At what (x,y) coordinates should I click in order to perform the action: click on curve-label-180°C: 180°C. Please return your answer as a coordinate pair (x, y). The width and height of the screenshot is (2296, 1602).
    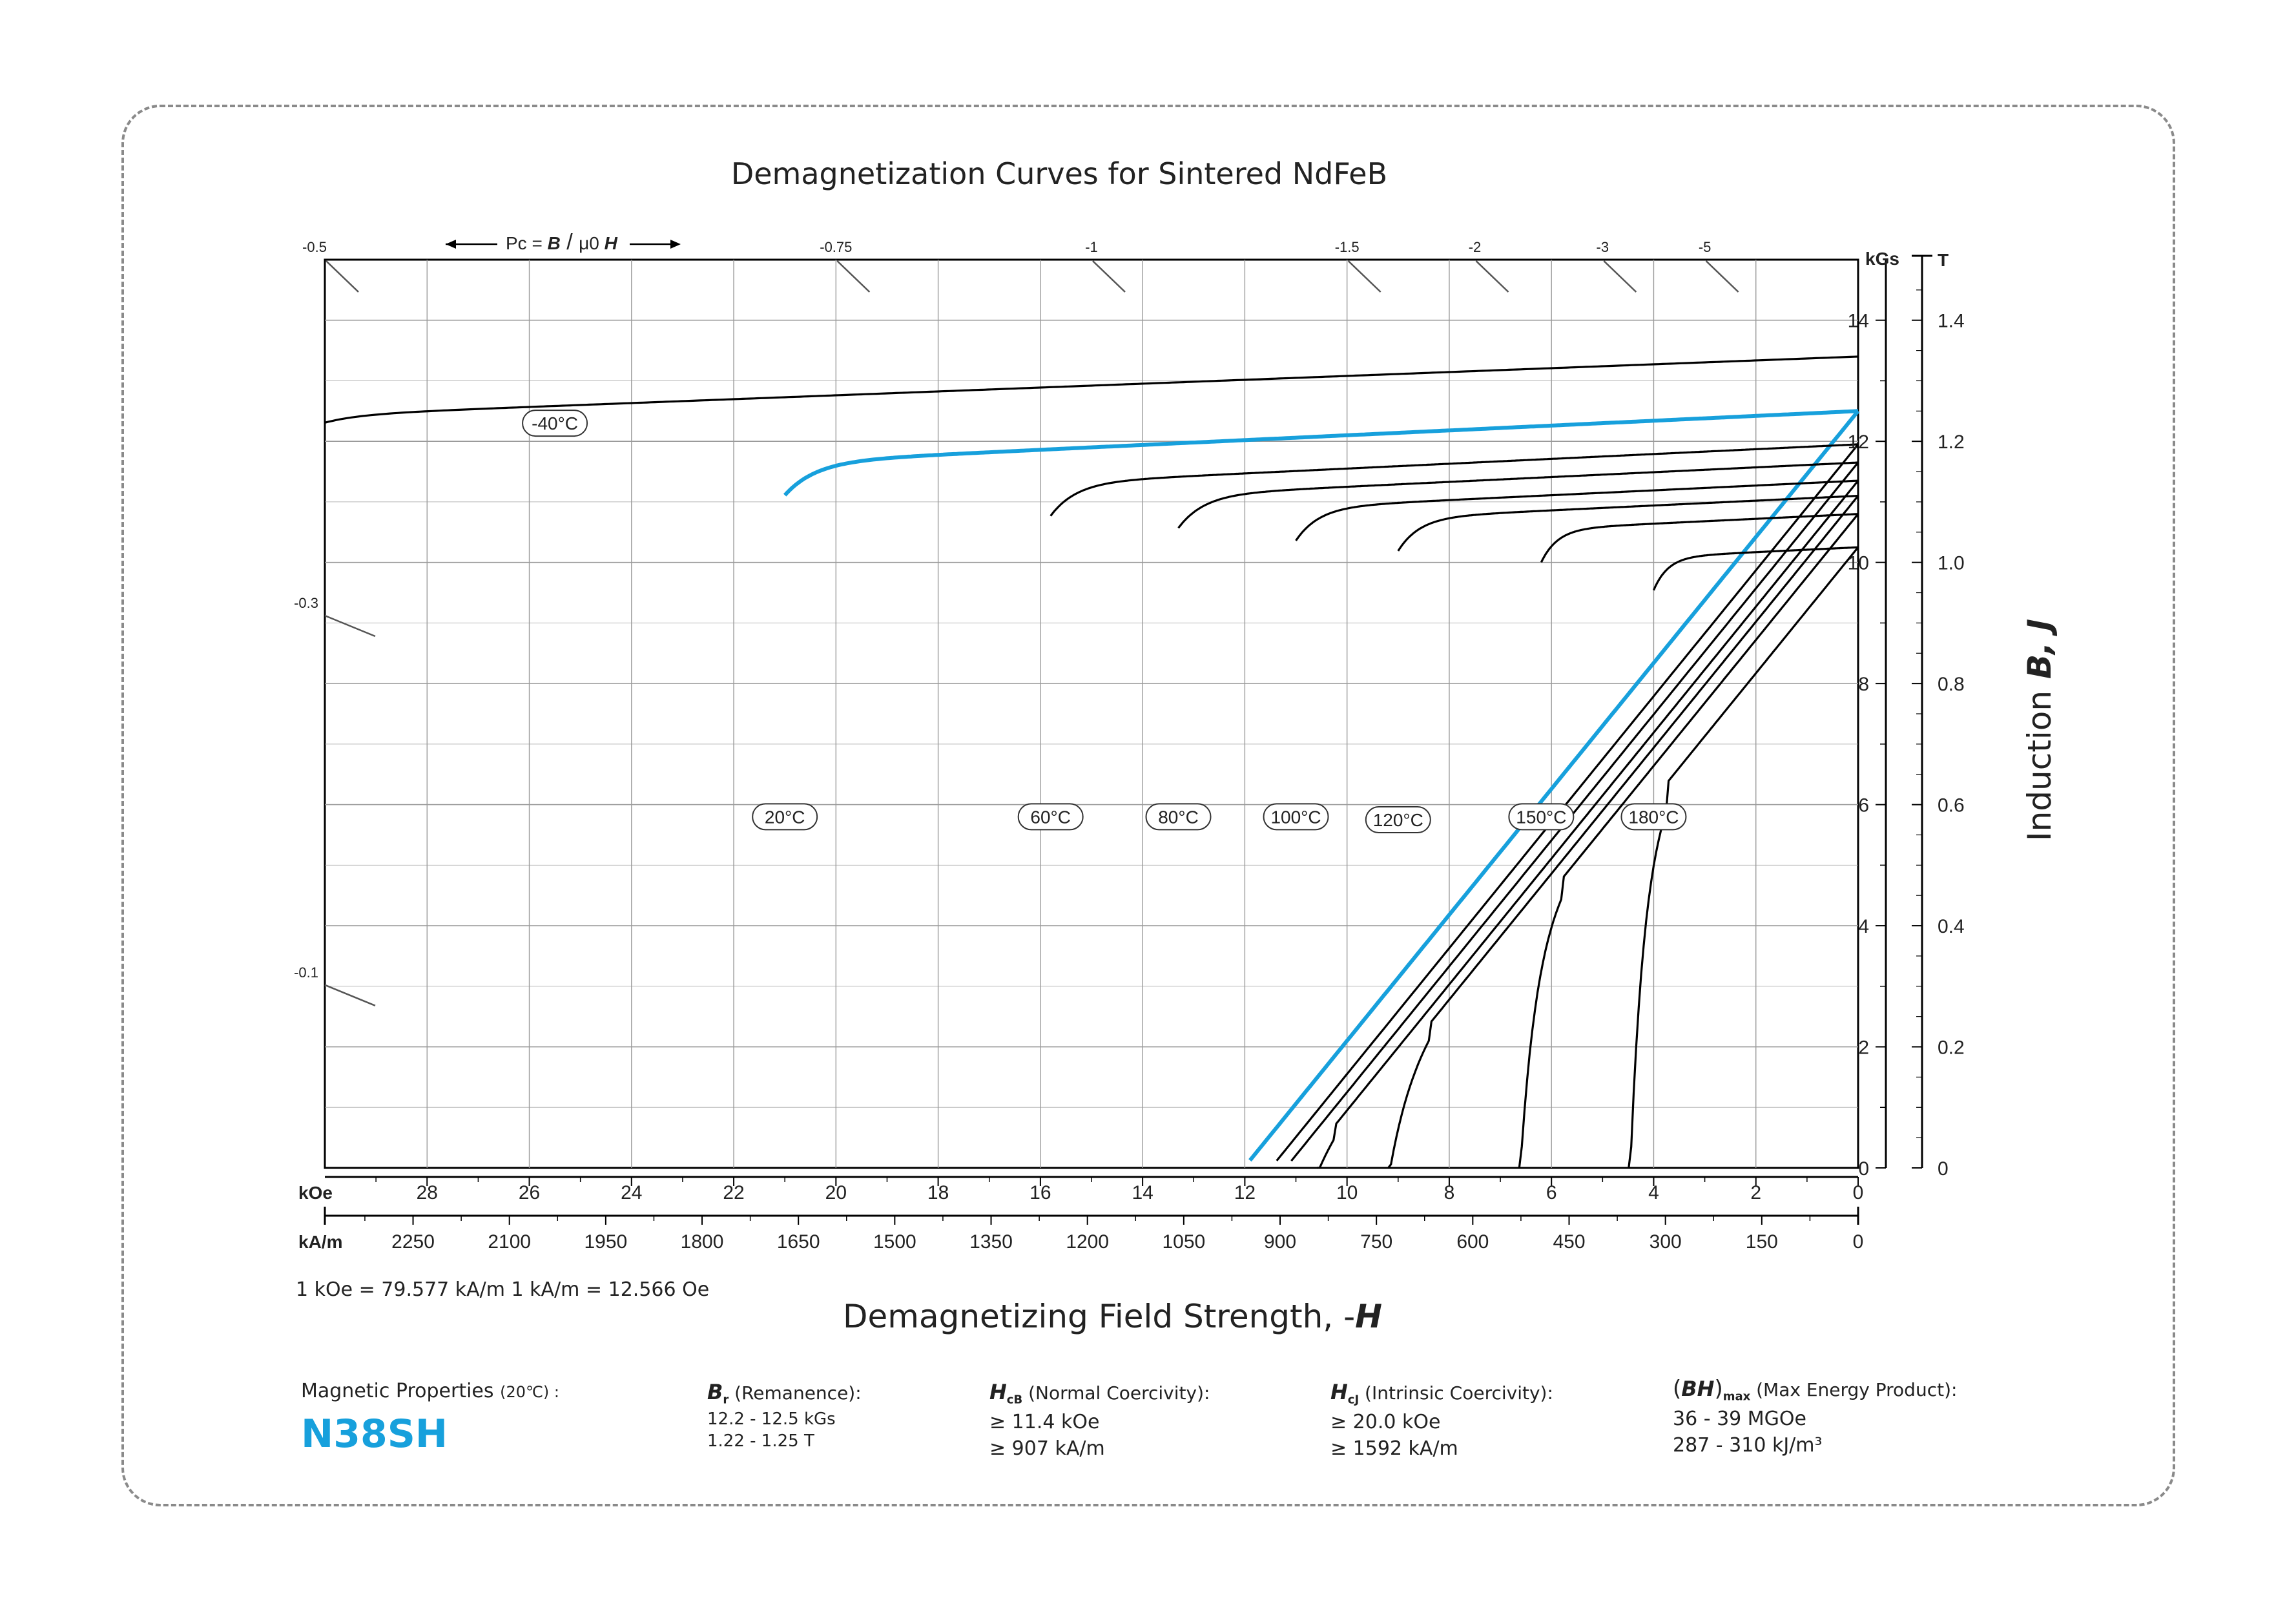
    Looking at the image, I should click on (1653, 817).